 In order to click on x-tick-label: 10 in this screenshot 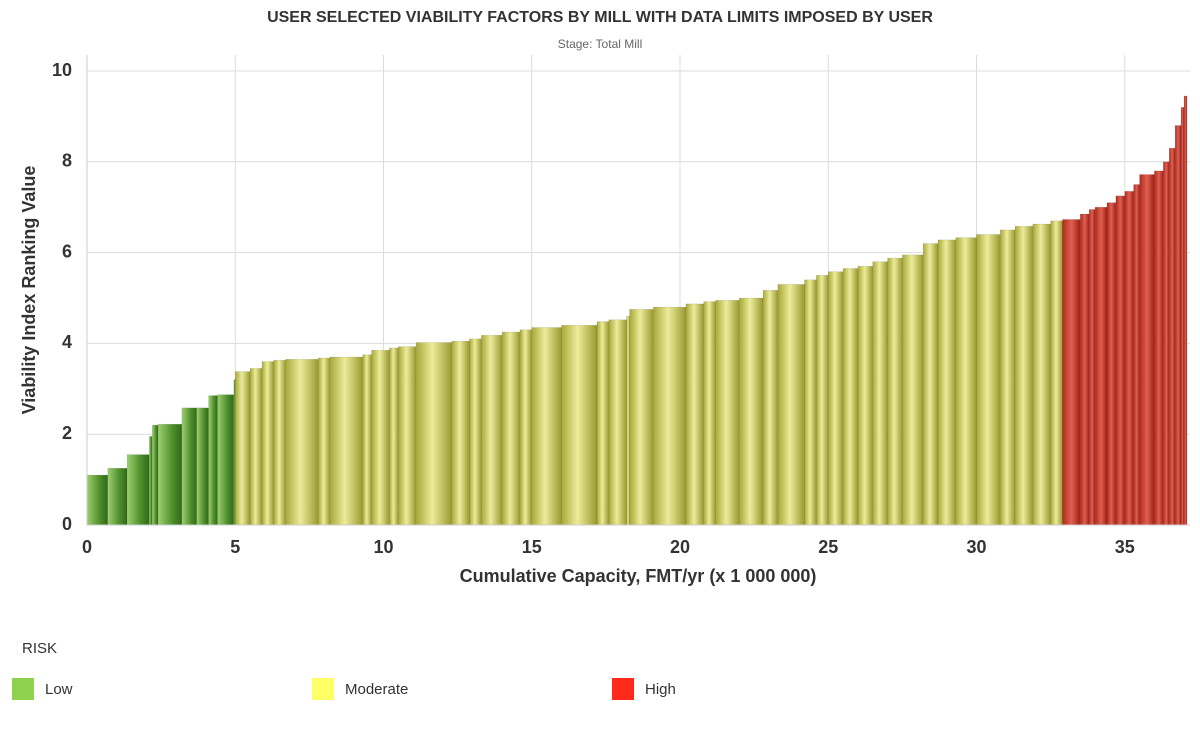, I will do `click(383, 547)`.